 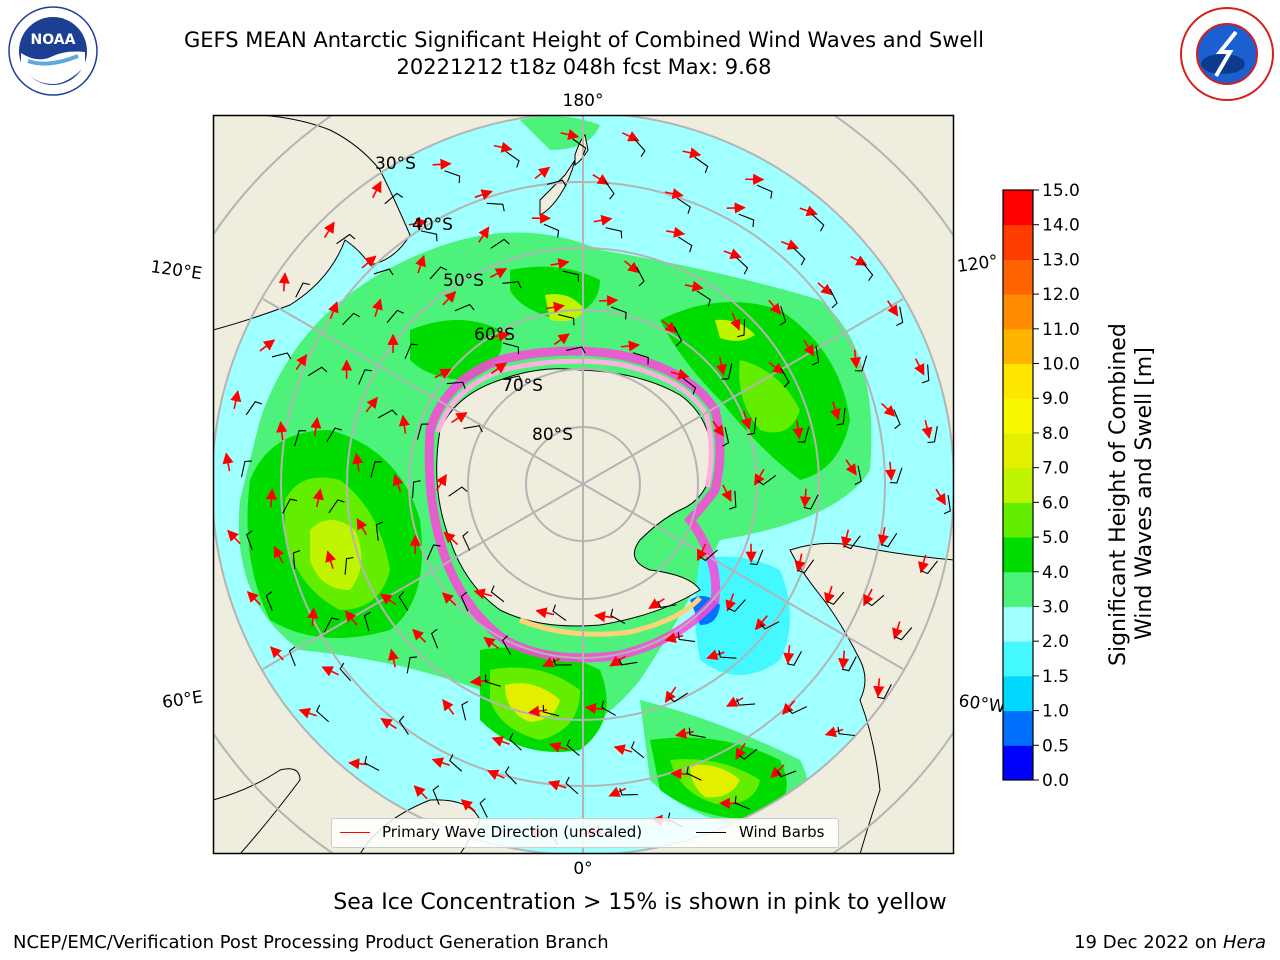 What do you see at coordinates (1227, 54) in the screenshot?
I see `nws-logo-icon` at bounding box center [1227, 54].